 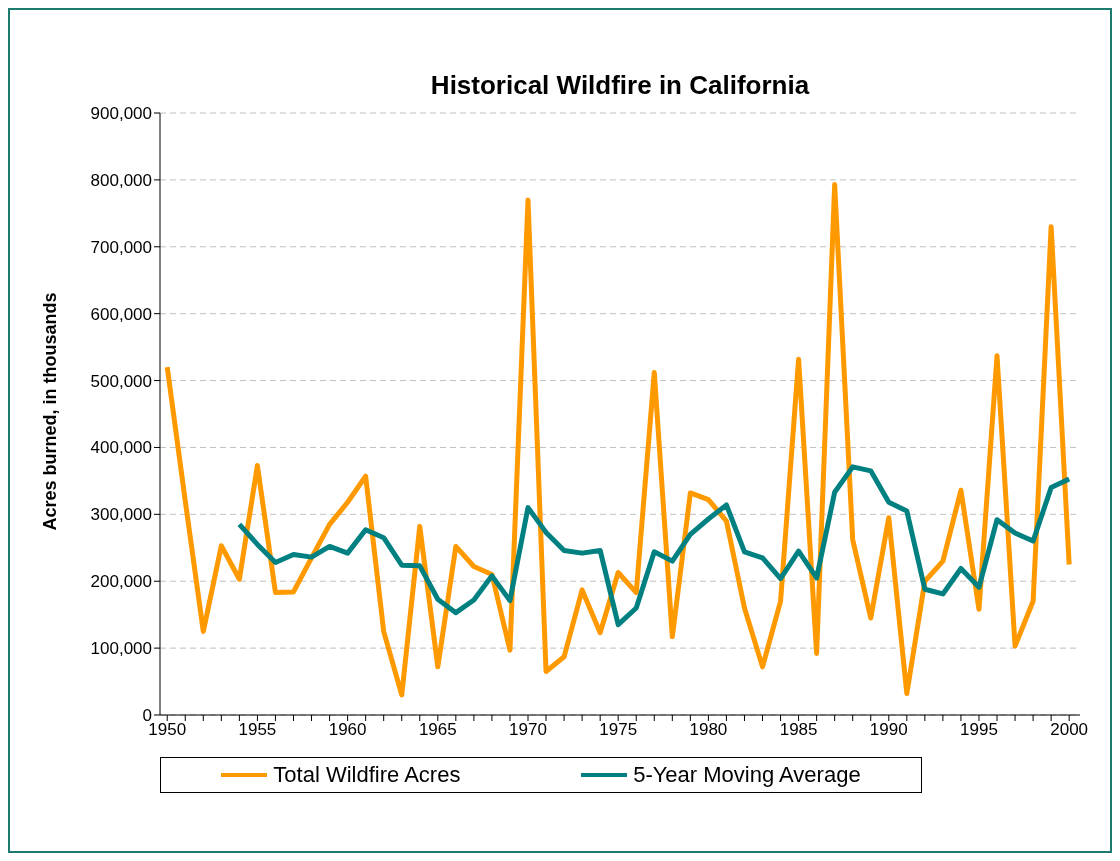 I want to click on y-tick-label: 900,000, so click(x=121, y=114).